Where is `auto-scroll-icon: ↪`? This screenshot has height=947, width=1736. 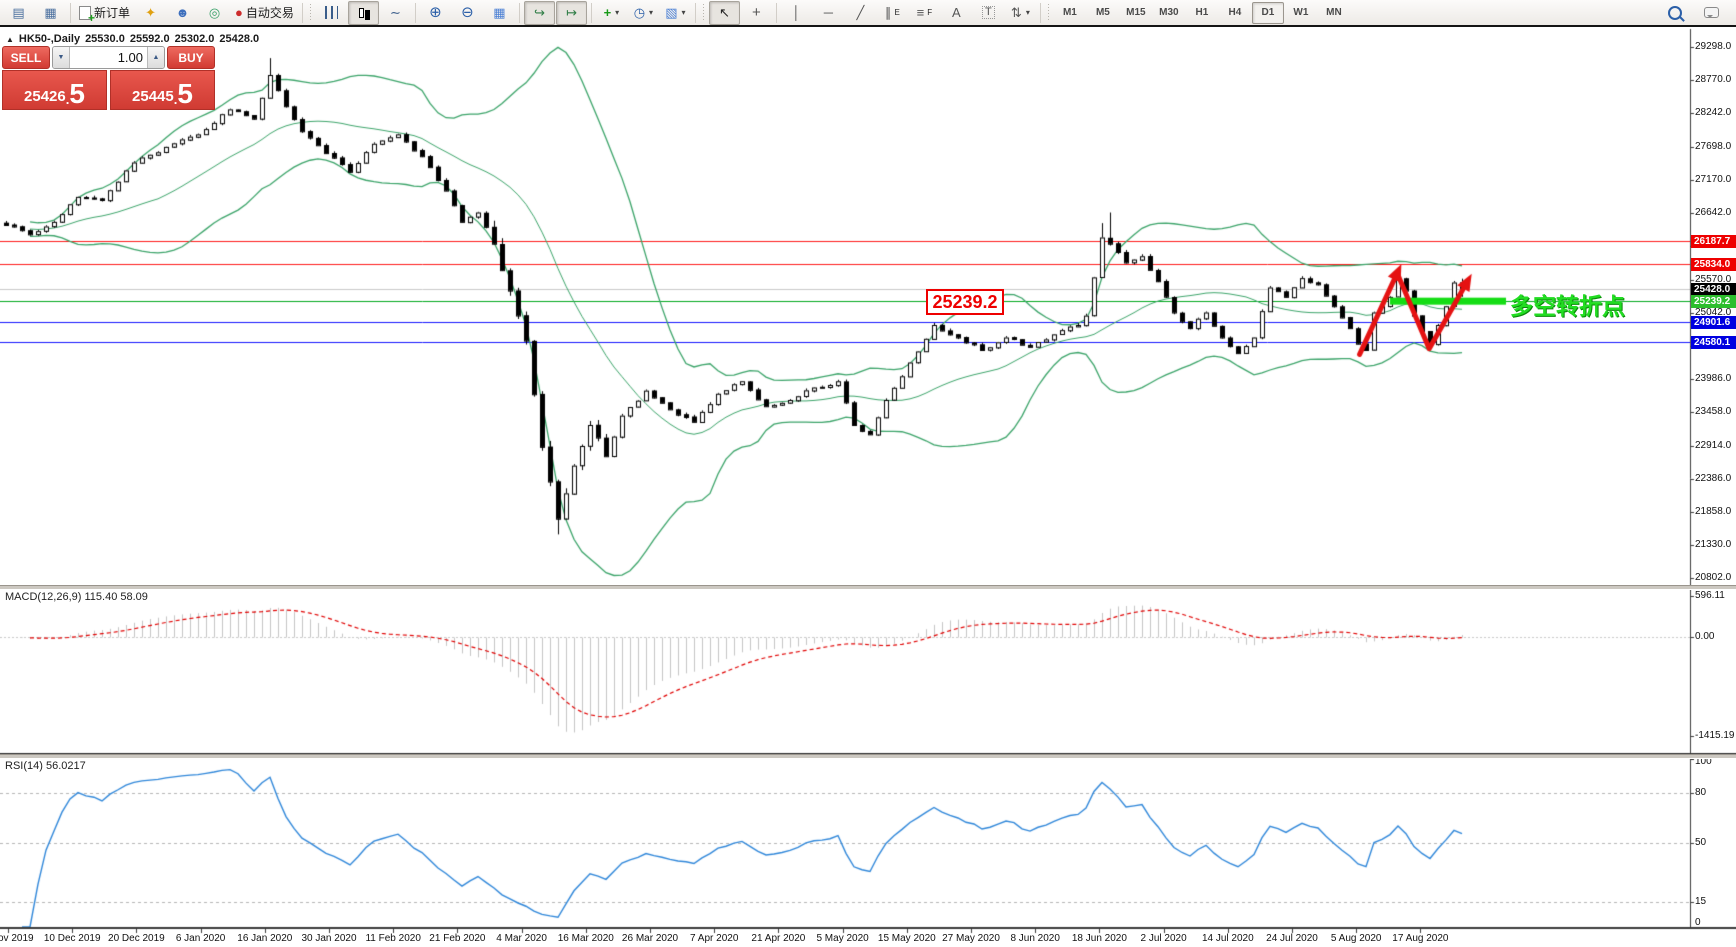 auto-scroll-icon: ↪ is located at coordinates (539, 12).